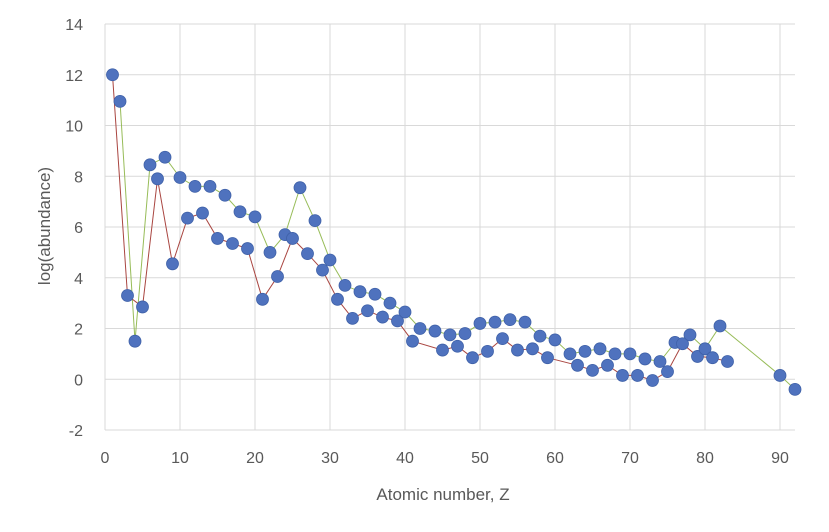 This screenshot has width=829, height=532. Describe the element at coordinates (705, 458) in the screenshot. I see `x-tick-label: 80` at that location.